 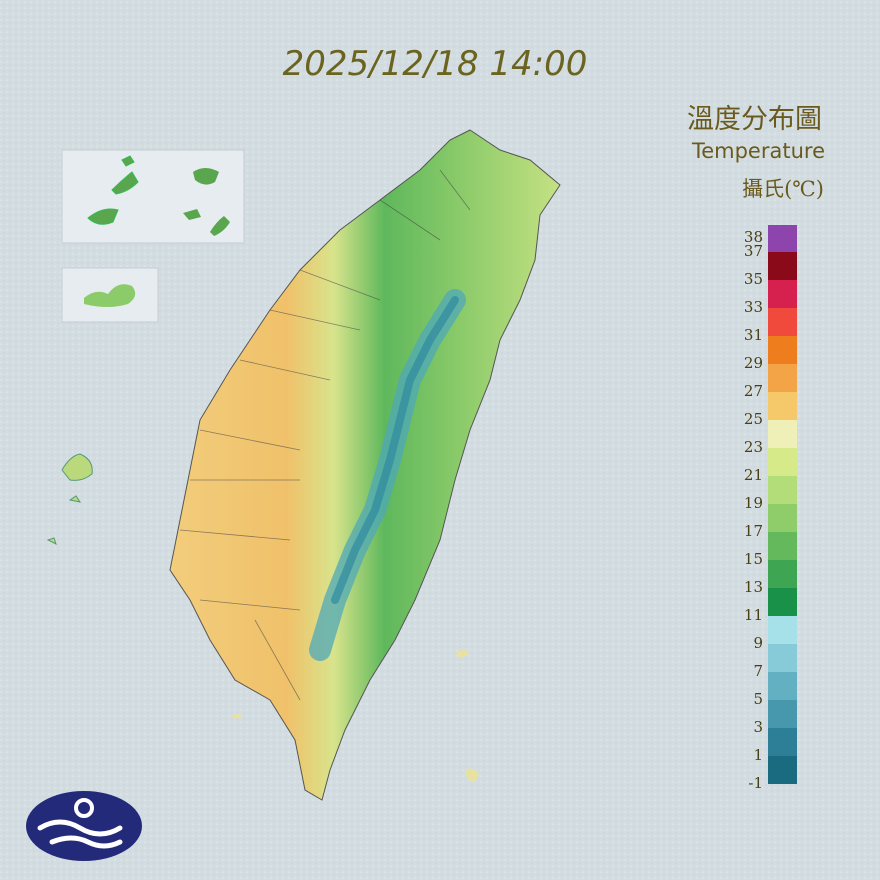 I want to click on legend-tick-label: 29, so click(x=753, y=363).